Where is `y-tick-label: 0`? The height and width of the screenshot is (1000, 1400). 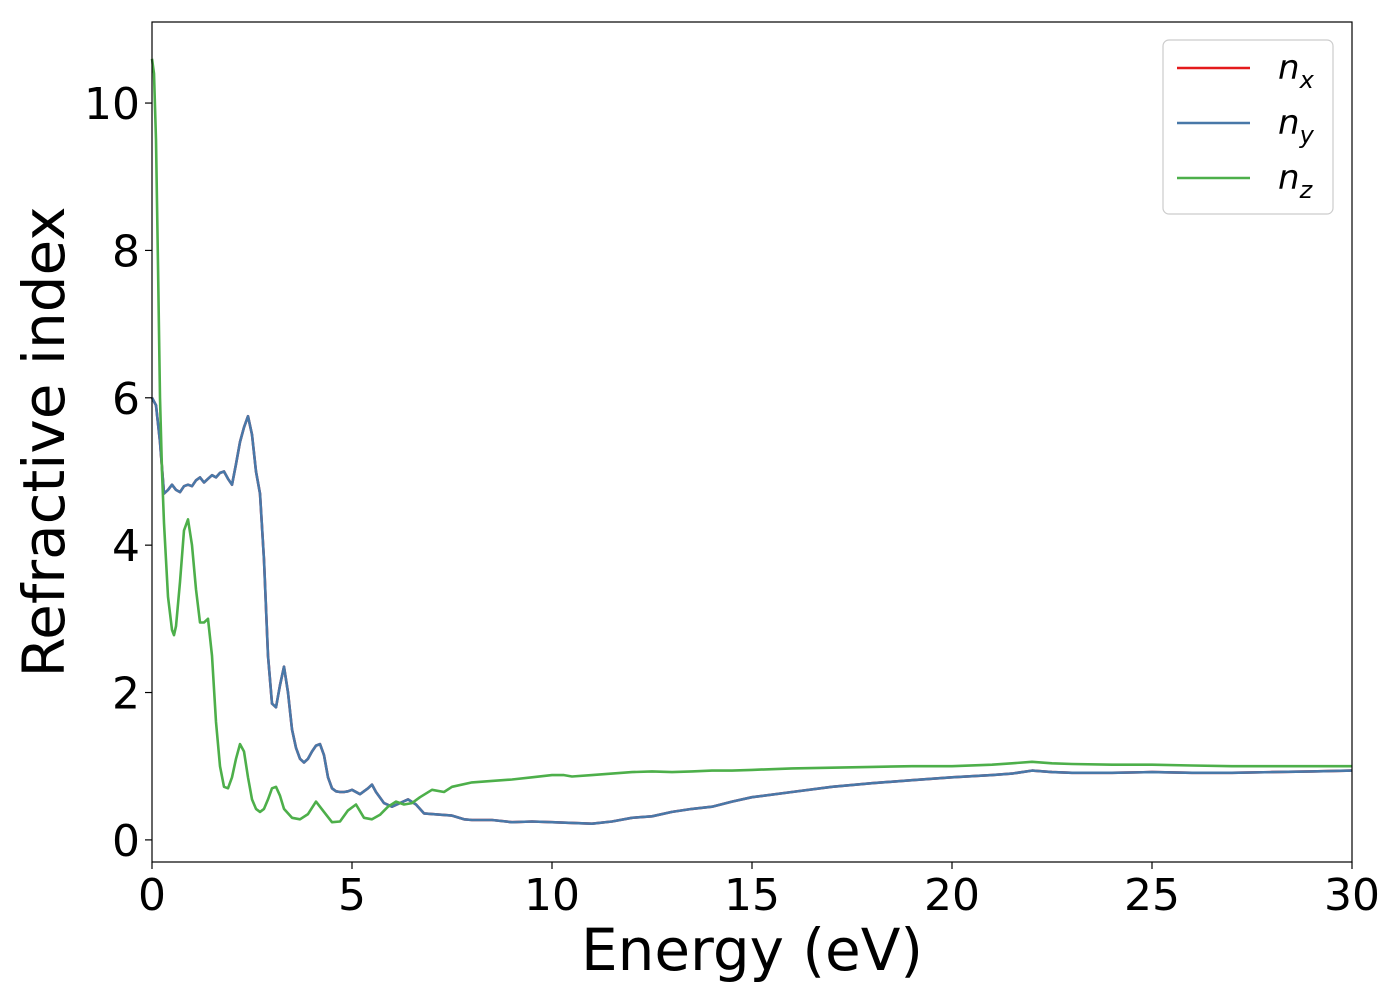
y-tick-label: 0 is located at coordinates (126, 841).